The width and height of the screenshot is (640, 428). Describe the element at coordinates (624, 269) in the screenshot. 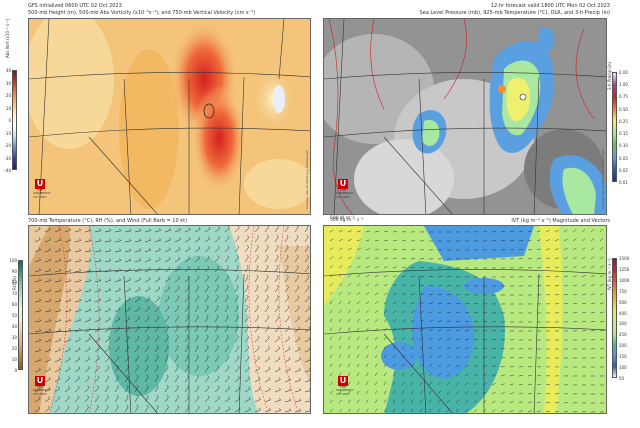

I see `colorbar-tick: 1250` at that location.